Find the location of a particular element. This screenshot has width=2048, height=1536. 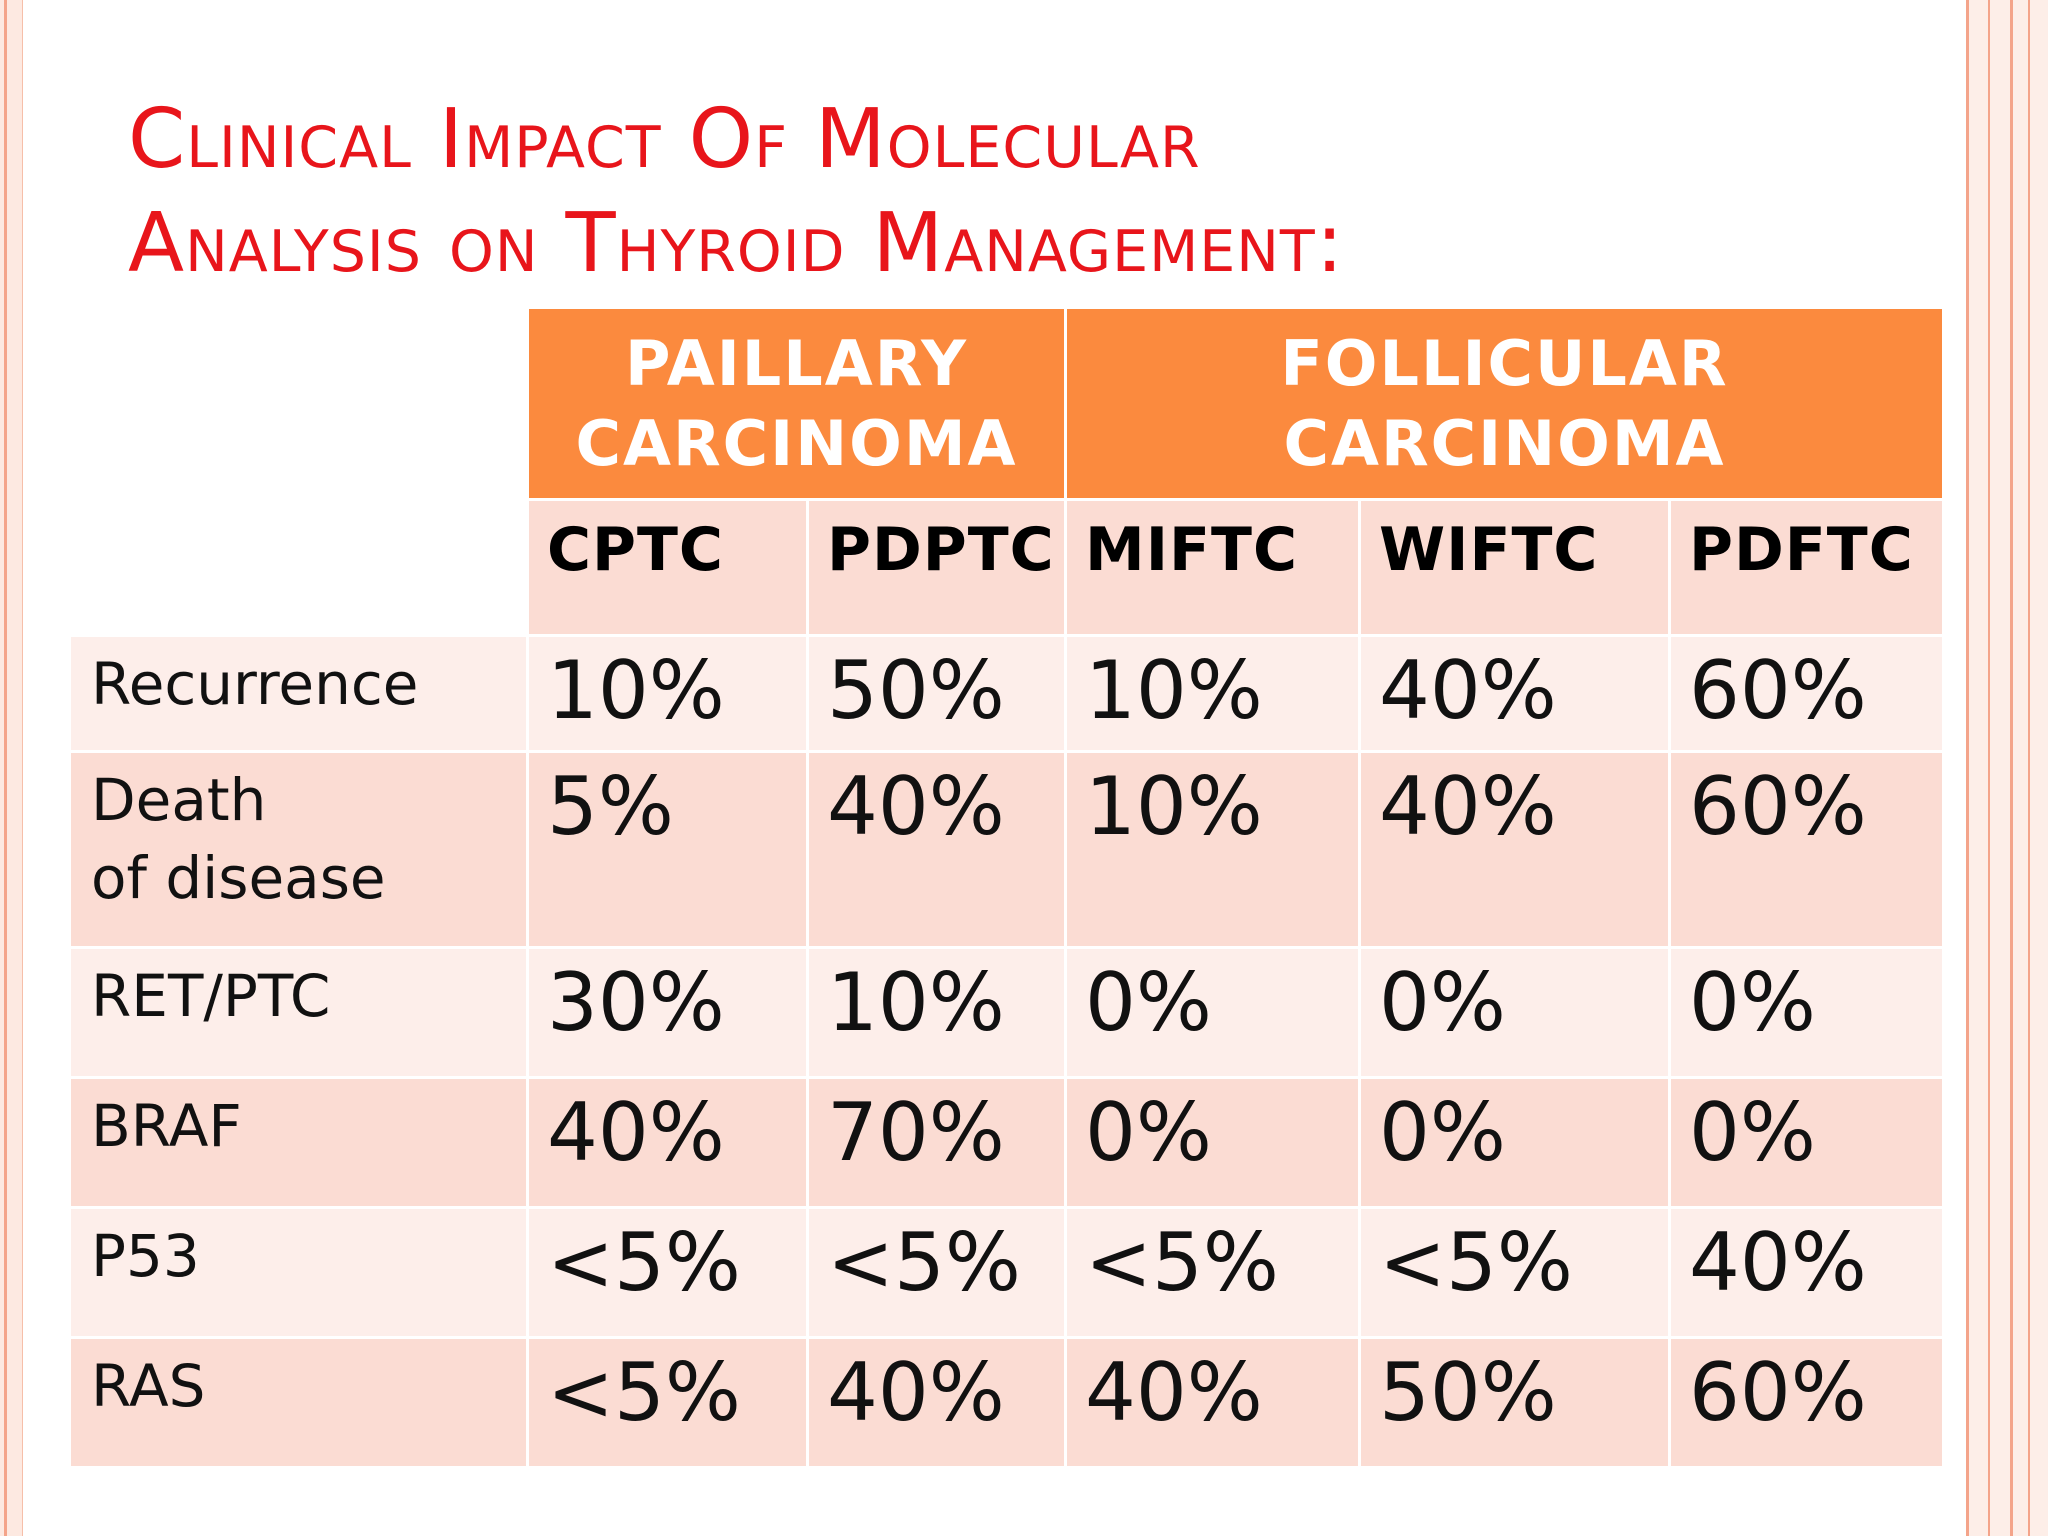

table-row-braf: BRAF 40% 70% 0% 0% 0% is located at coordinates (1006, 1142).